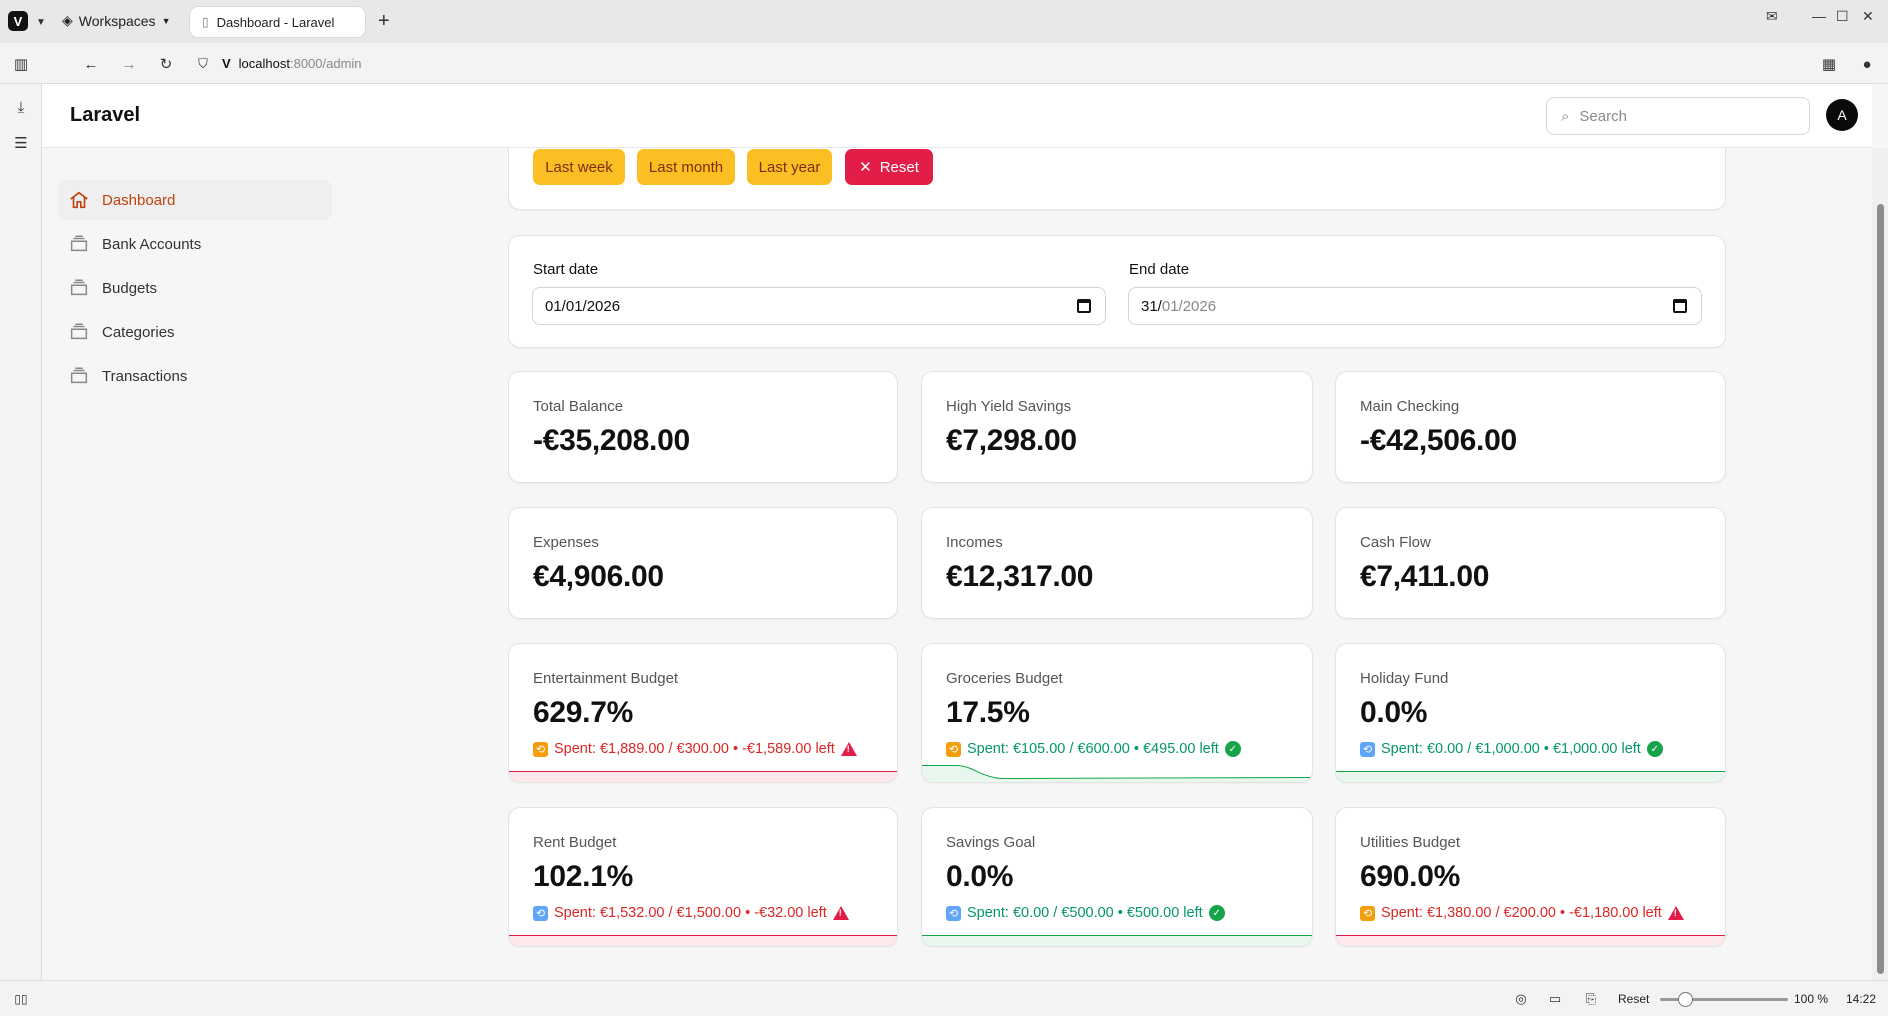 The image size is (1888, 1016). Describe the element at coordinates (1867, 64) in the screenshot. I see `profile-icon: ●` at that location.